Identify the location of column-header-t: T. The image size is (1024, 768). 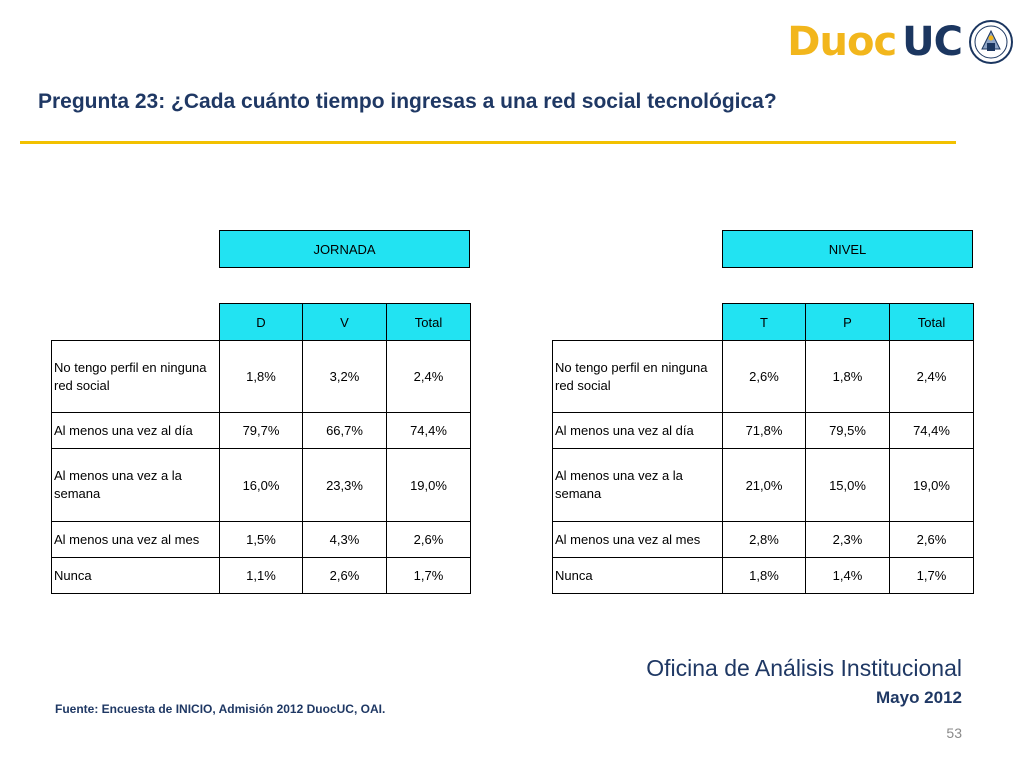
(764, 322).